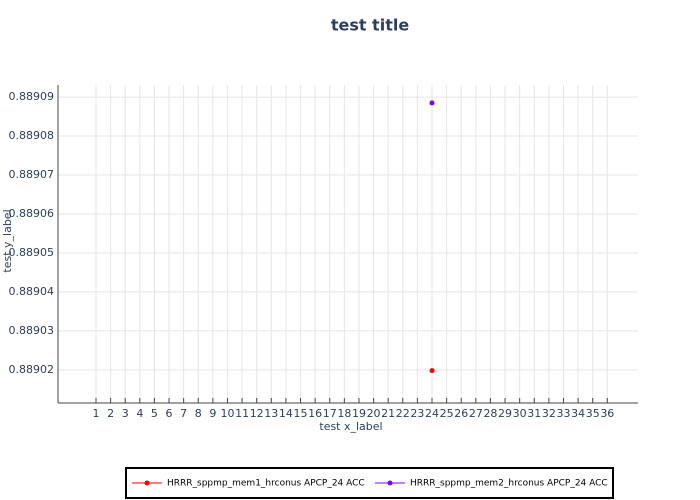 Image resolution: width=700 pixels, height=500 pixels. Describe the element at coordinates (242, 413) in the screenshot. I see `x-tick-label: 11` at that location.